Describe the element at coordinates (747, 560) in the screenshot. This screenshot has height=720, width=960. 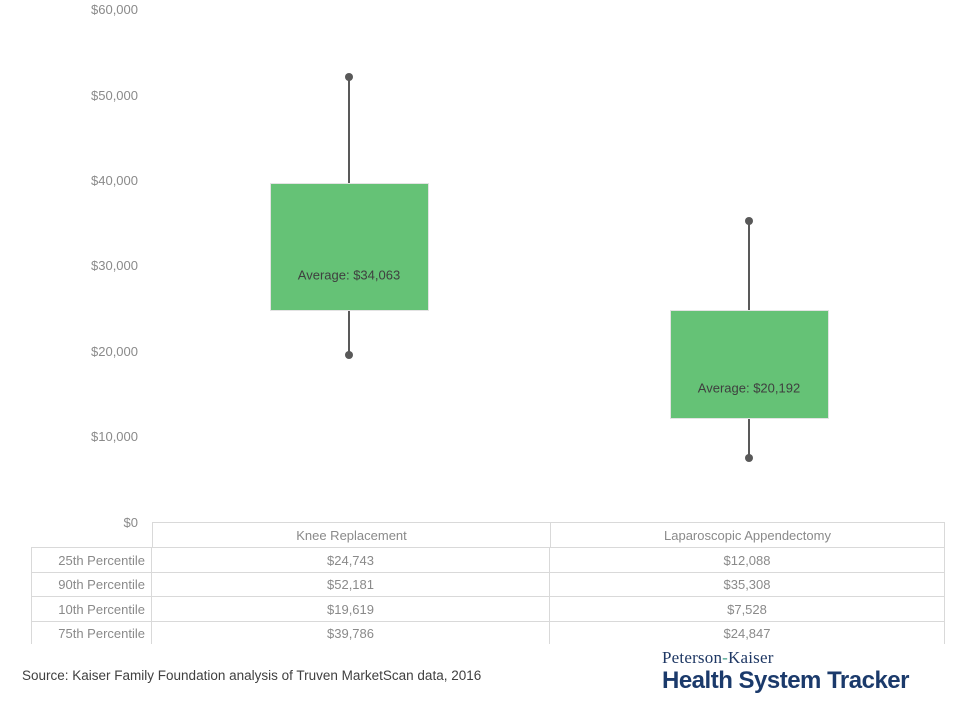
I see `cell-25th-appendectomy: $12,088` at that location.